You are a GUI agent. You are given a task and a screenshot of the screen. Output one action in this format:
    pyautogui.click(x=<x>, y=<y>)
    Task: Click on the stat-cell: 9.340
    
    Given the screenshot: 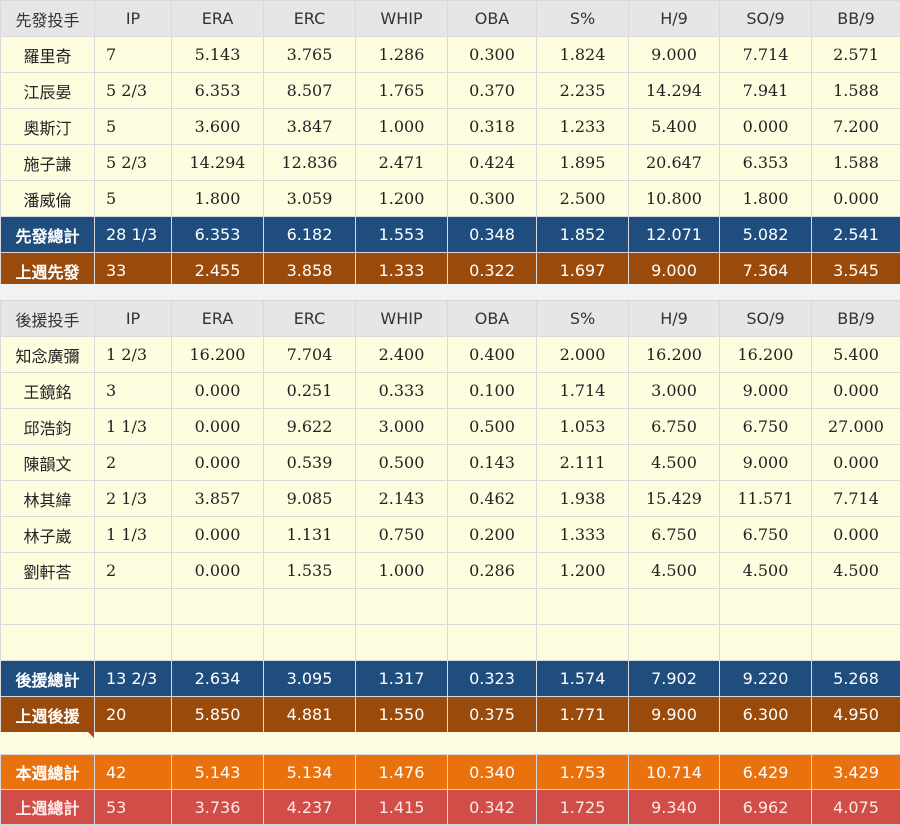 What is the action you would take?
    pyautogui.click(x=674, y=807)
    